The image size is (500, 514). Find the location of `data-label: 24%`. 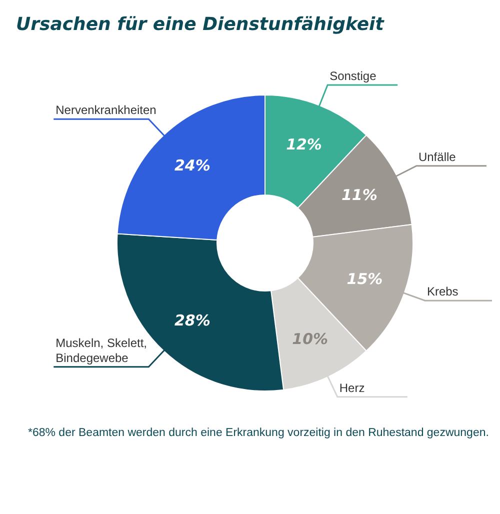

data-label: 24% is located at coordinates (192, 165).